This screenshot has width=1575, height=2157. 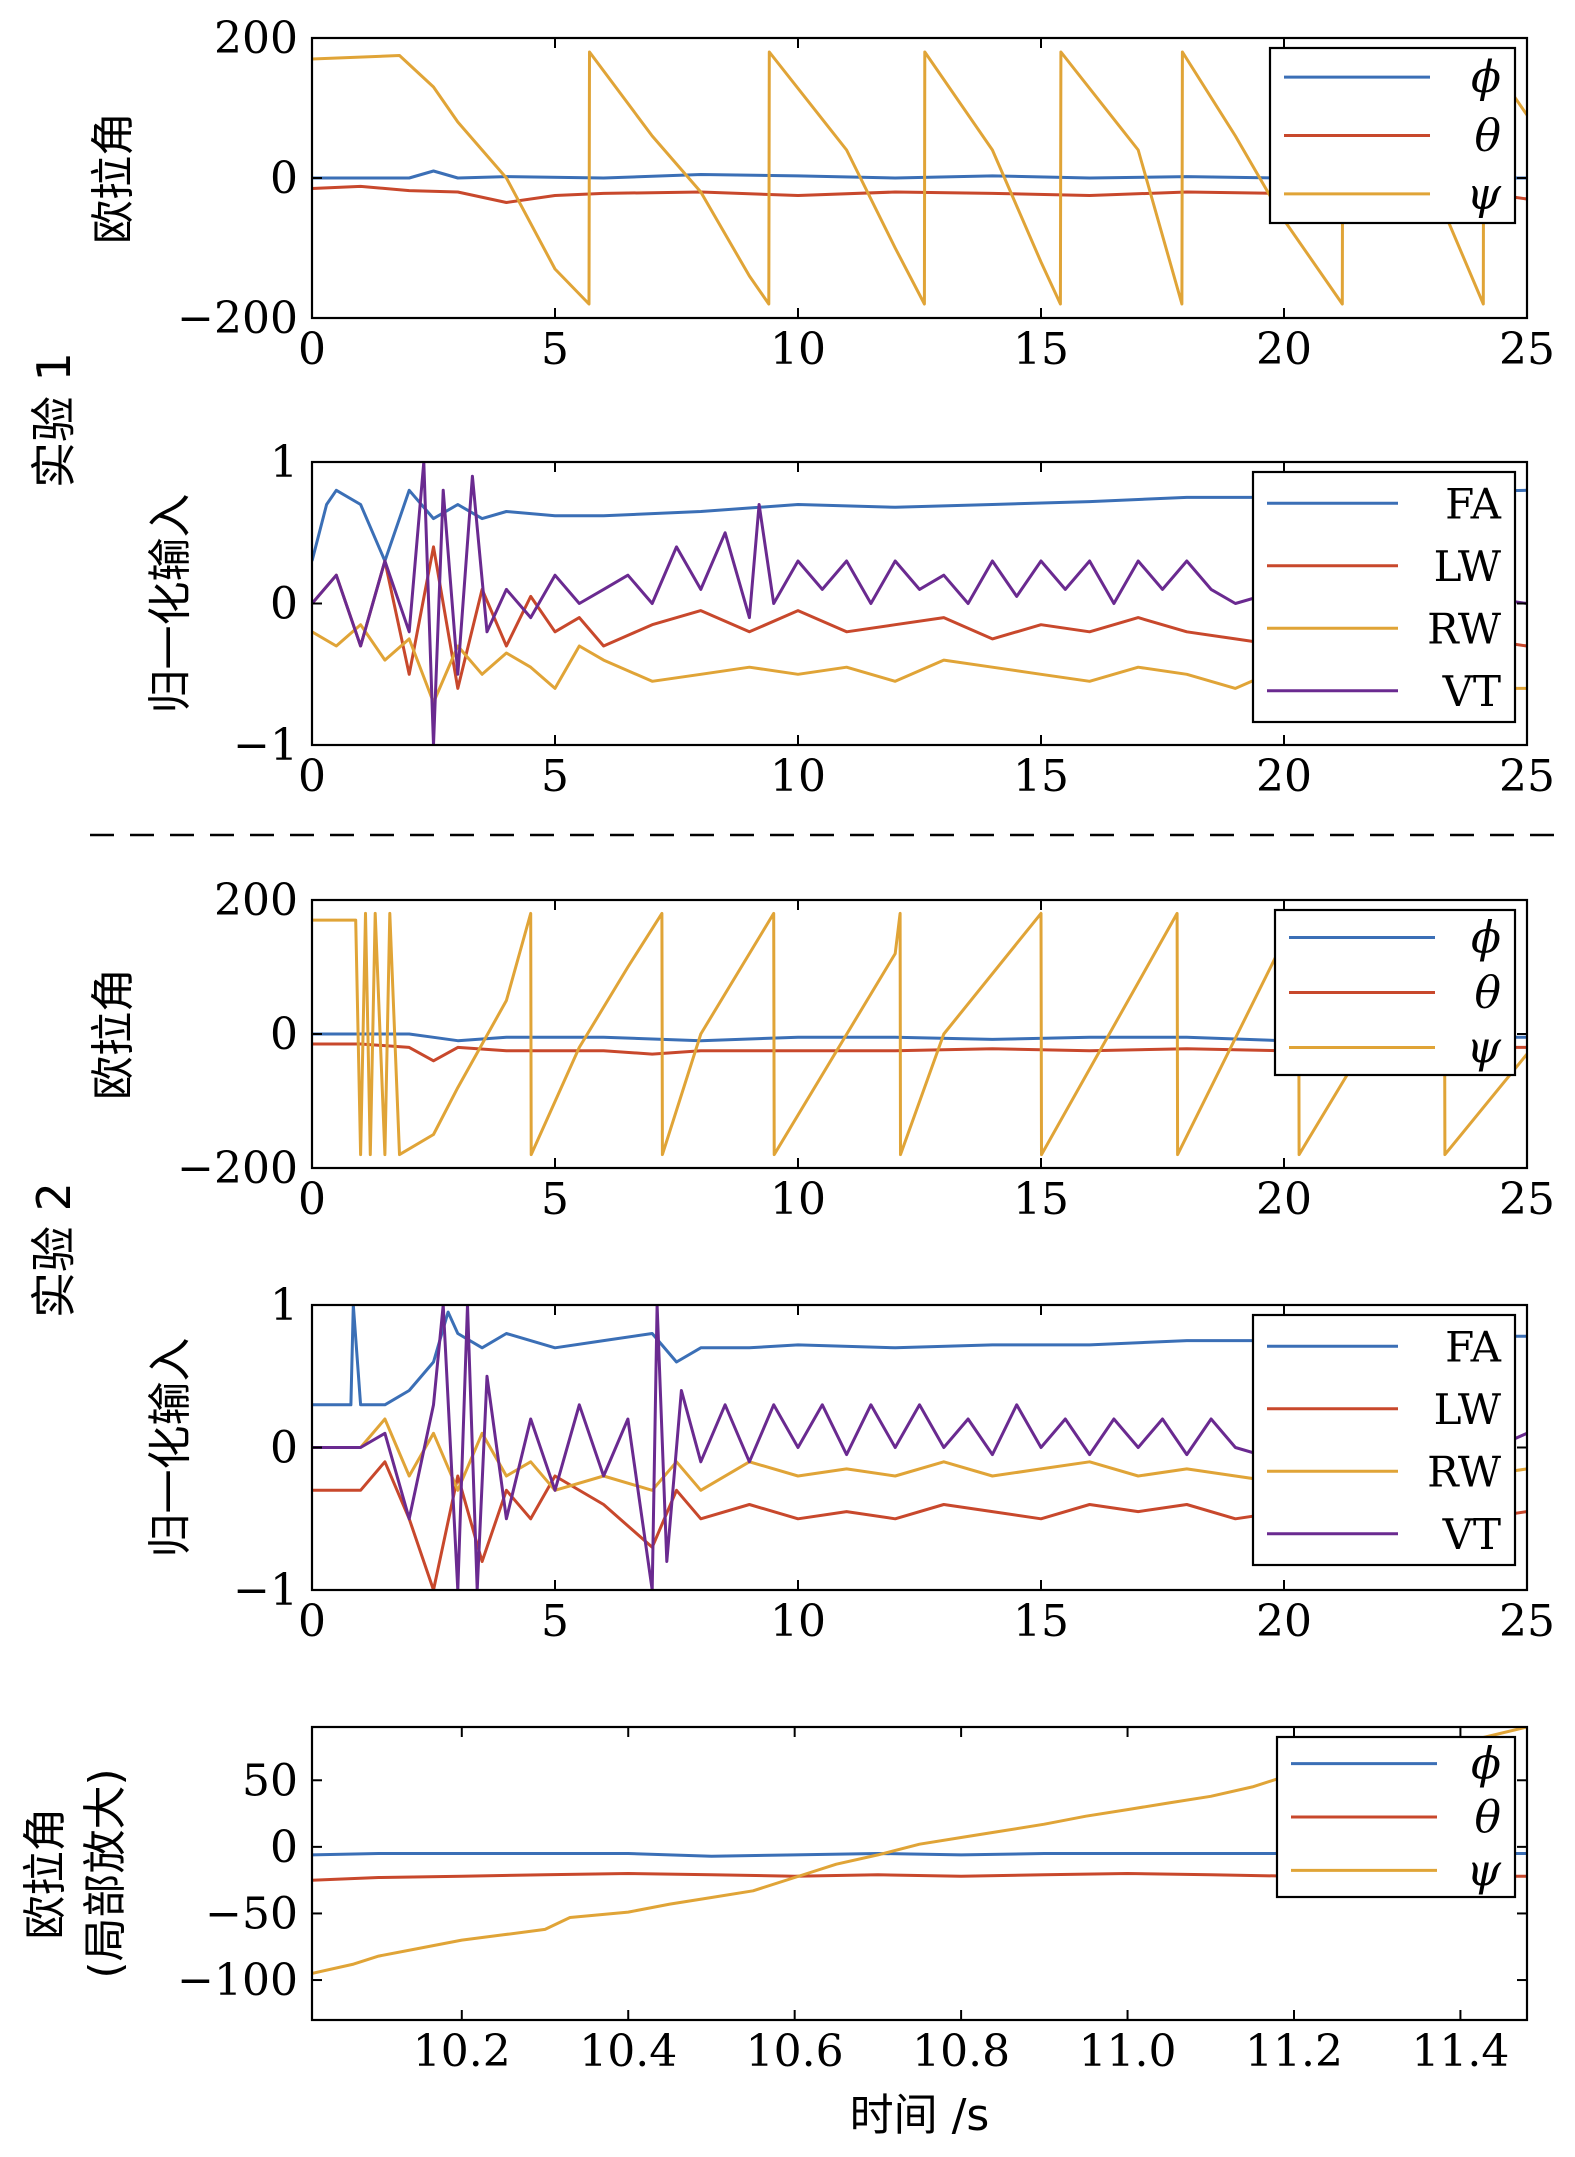 What do you see at coordinates (54, 1250) in the screenshot?
I see `group-label-2: 实验 2` at bounding box center [54, 1250].